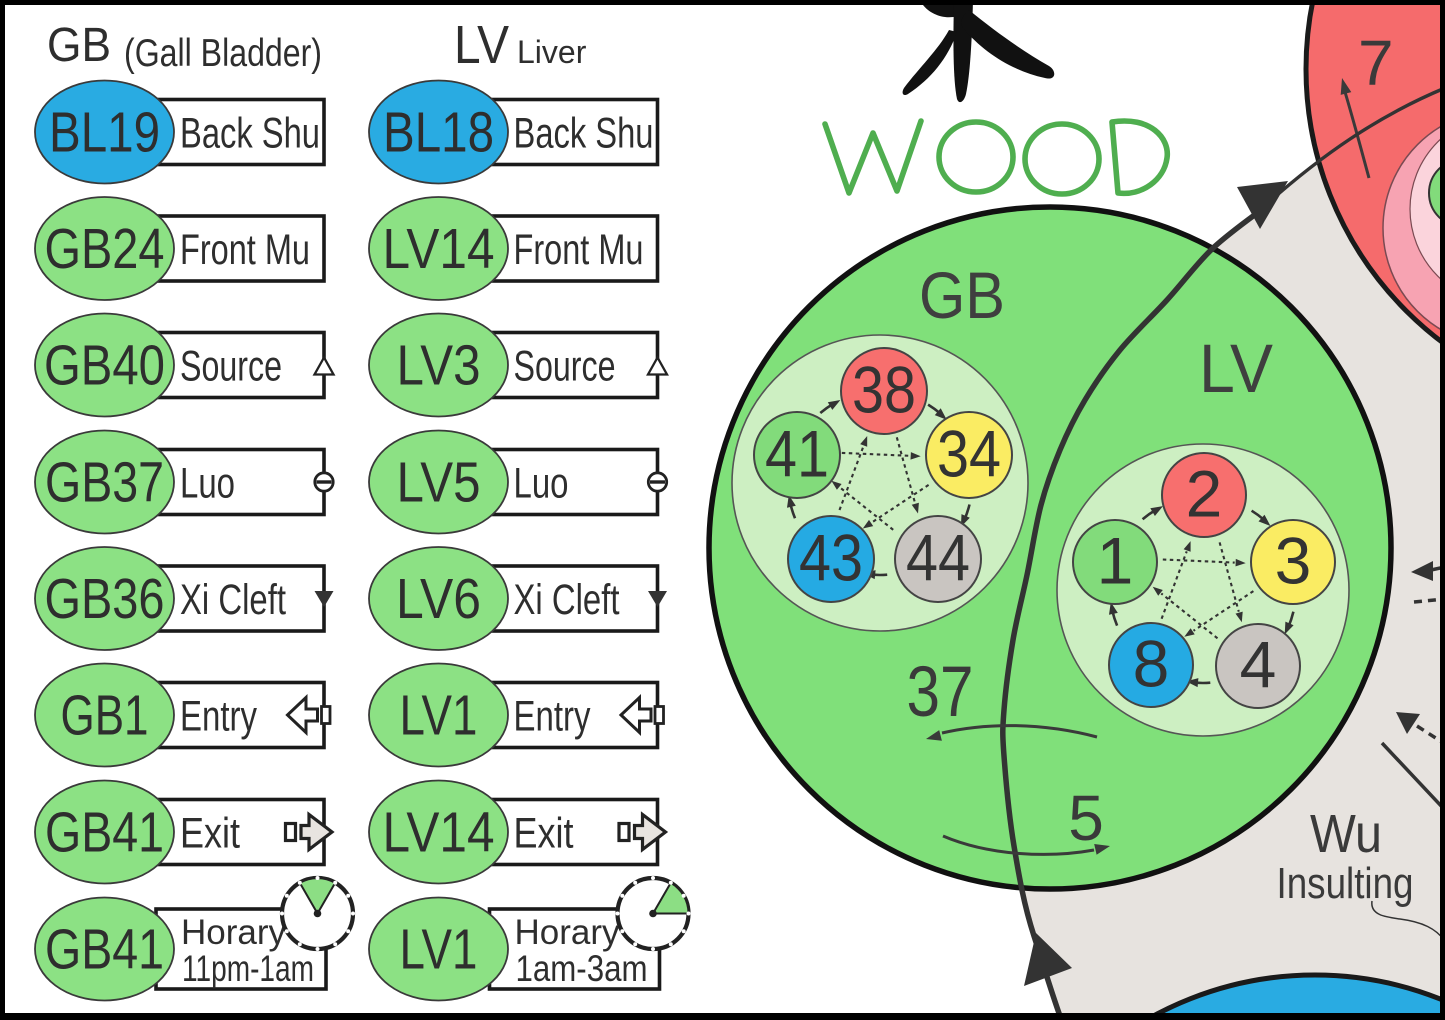  I want to click on svg-text: GB40, so click(104, 366).